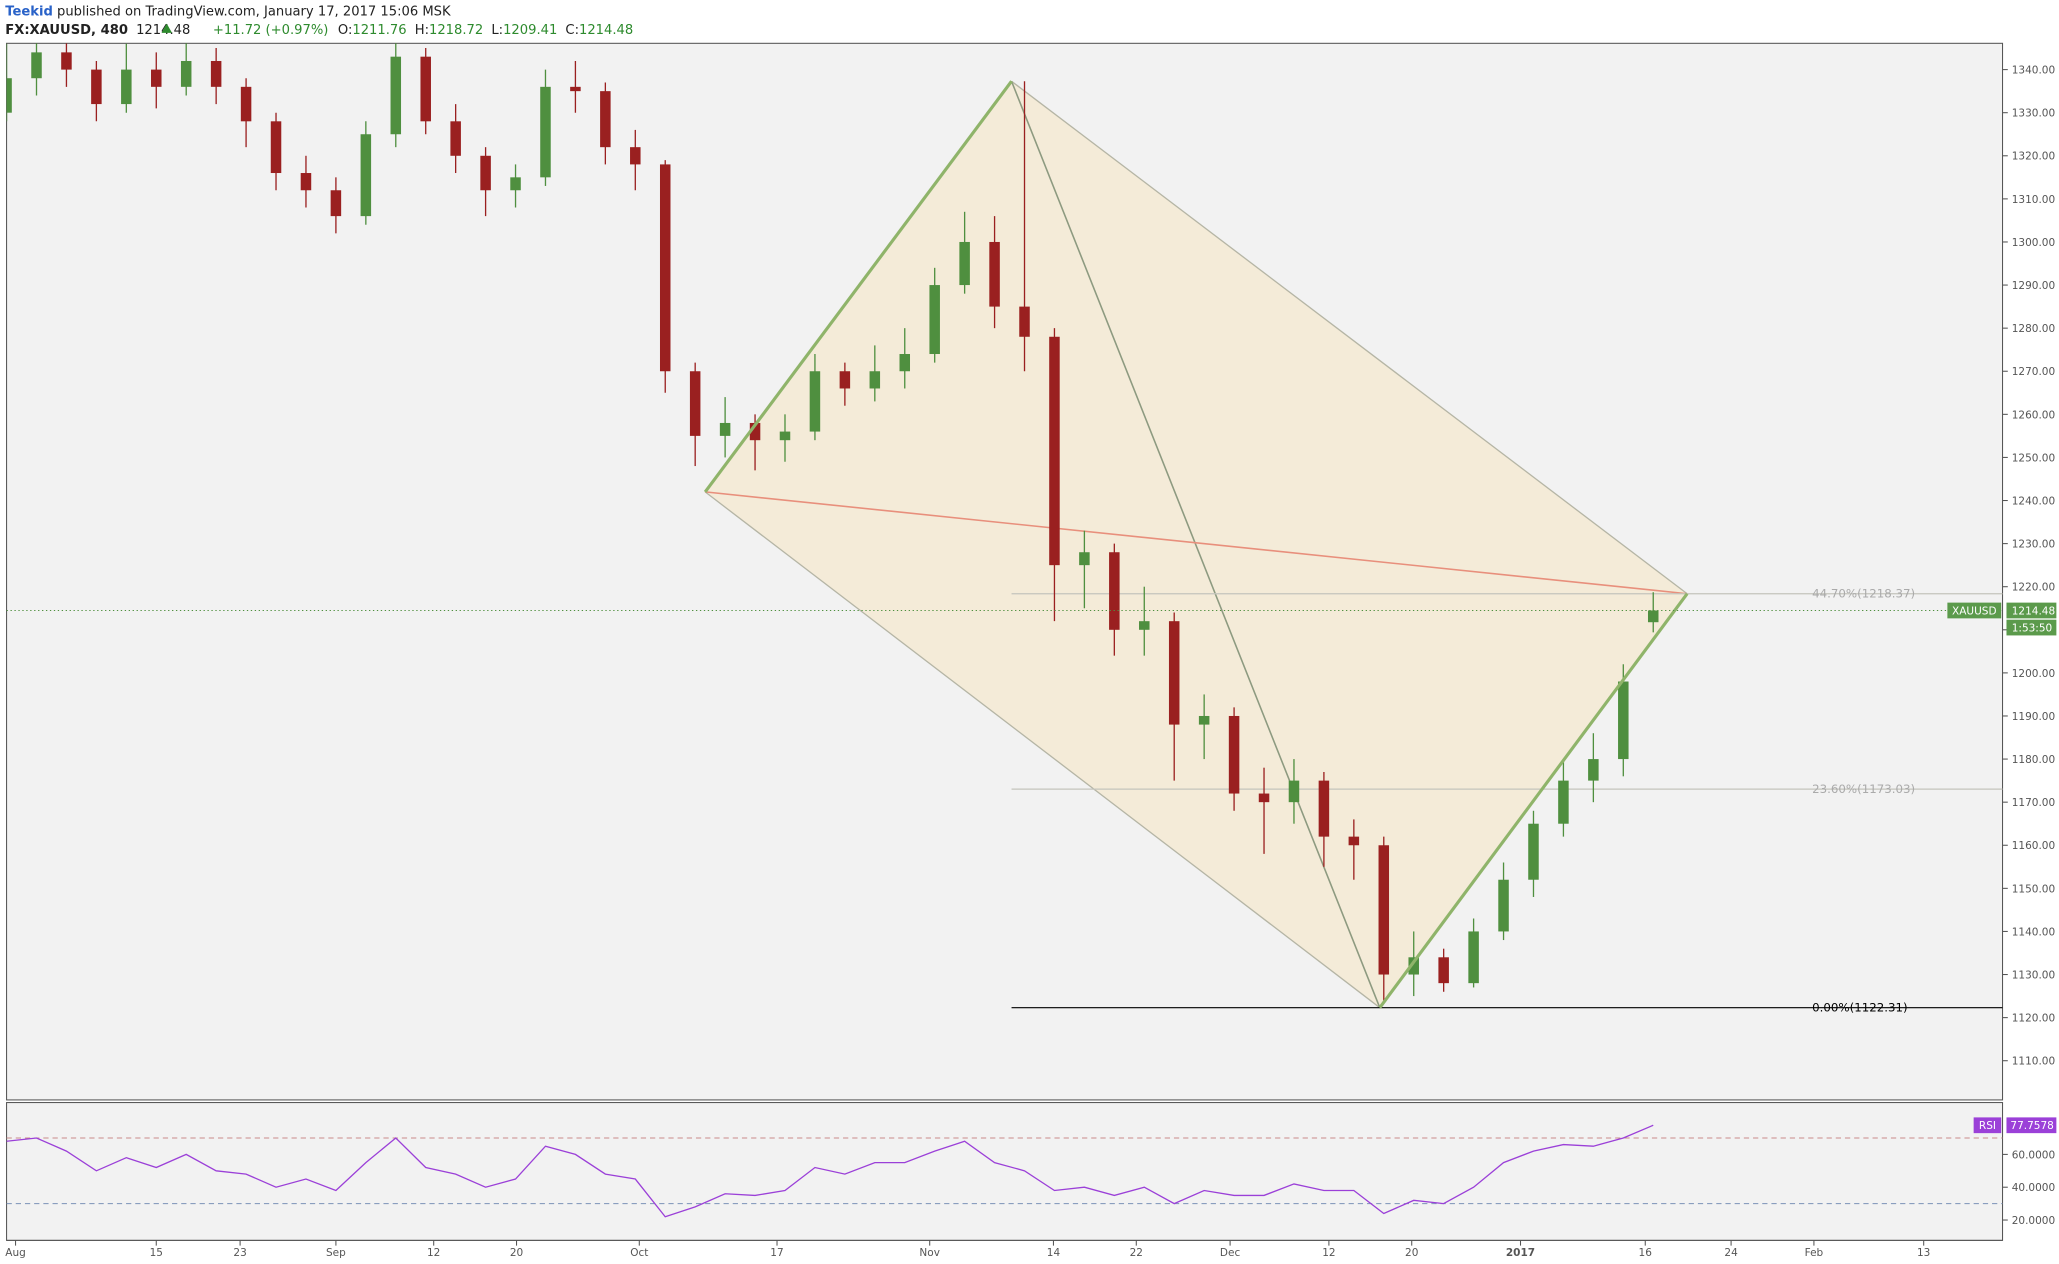 This screenshot has height=1264, width=2059. Describe the element at coordinates (66, 30) in the screenshot. I see `symbol: FX:XAUUSD, 480` at that location.